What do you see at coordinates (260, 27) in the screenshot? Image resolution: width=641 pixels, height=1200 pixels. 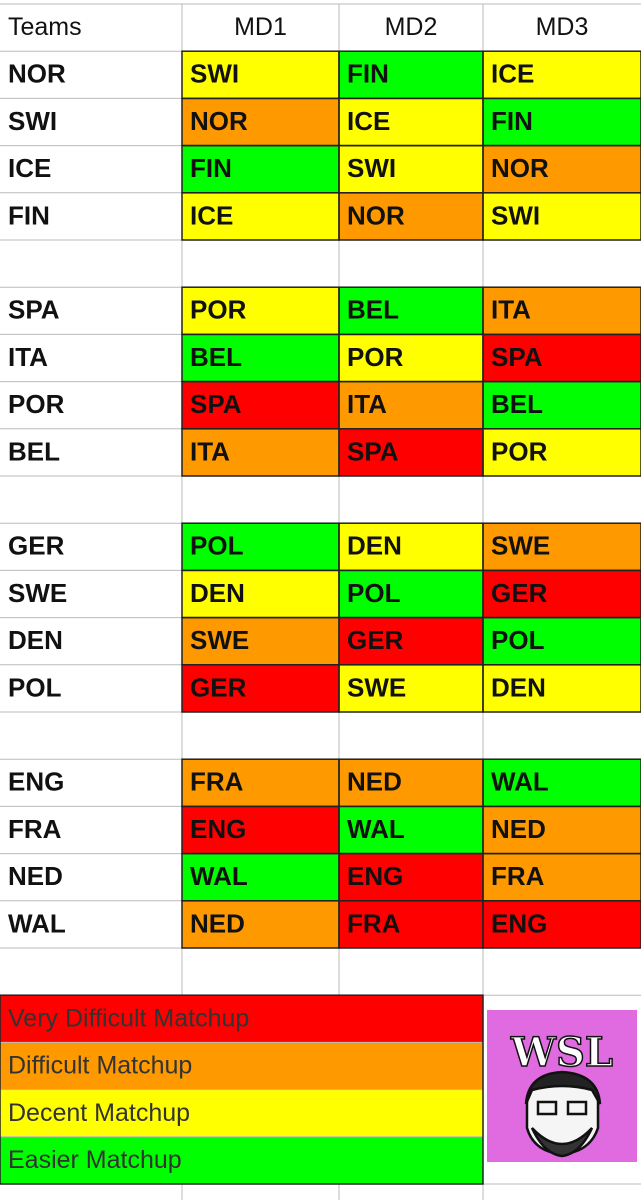 I see `header-cell: MD1` at bounding box center [260, 27].